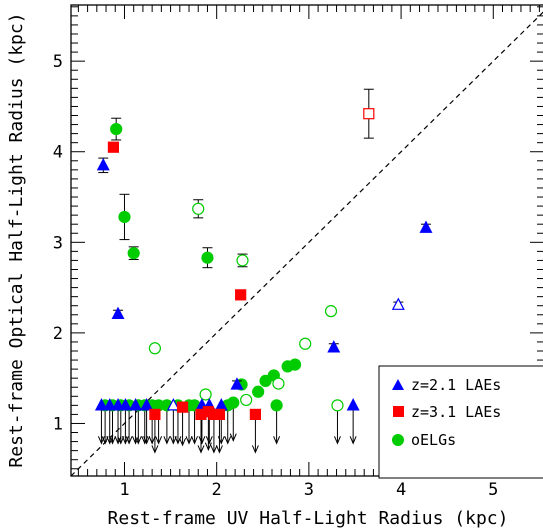  I want to click on y-tick-label: 3, so click(58, 243).